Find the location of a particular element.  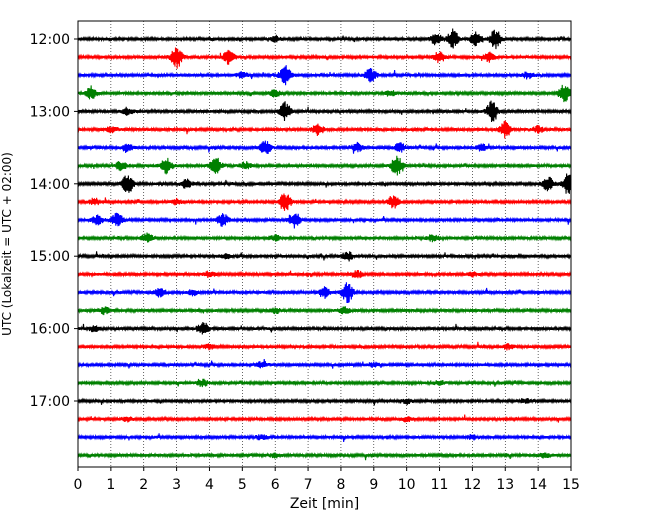

trace-14:30 is located at coordinates (324, 220).